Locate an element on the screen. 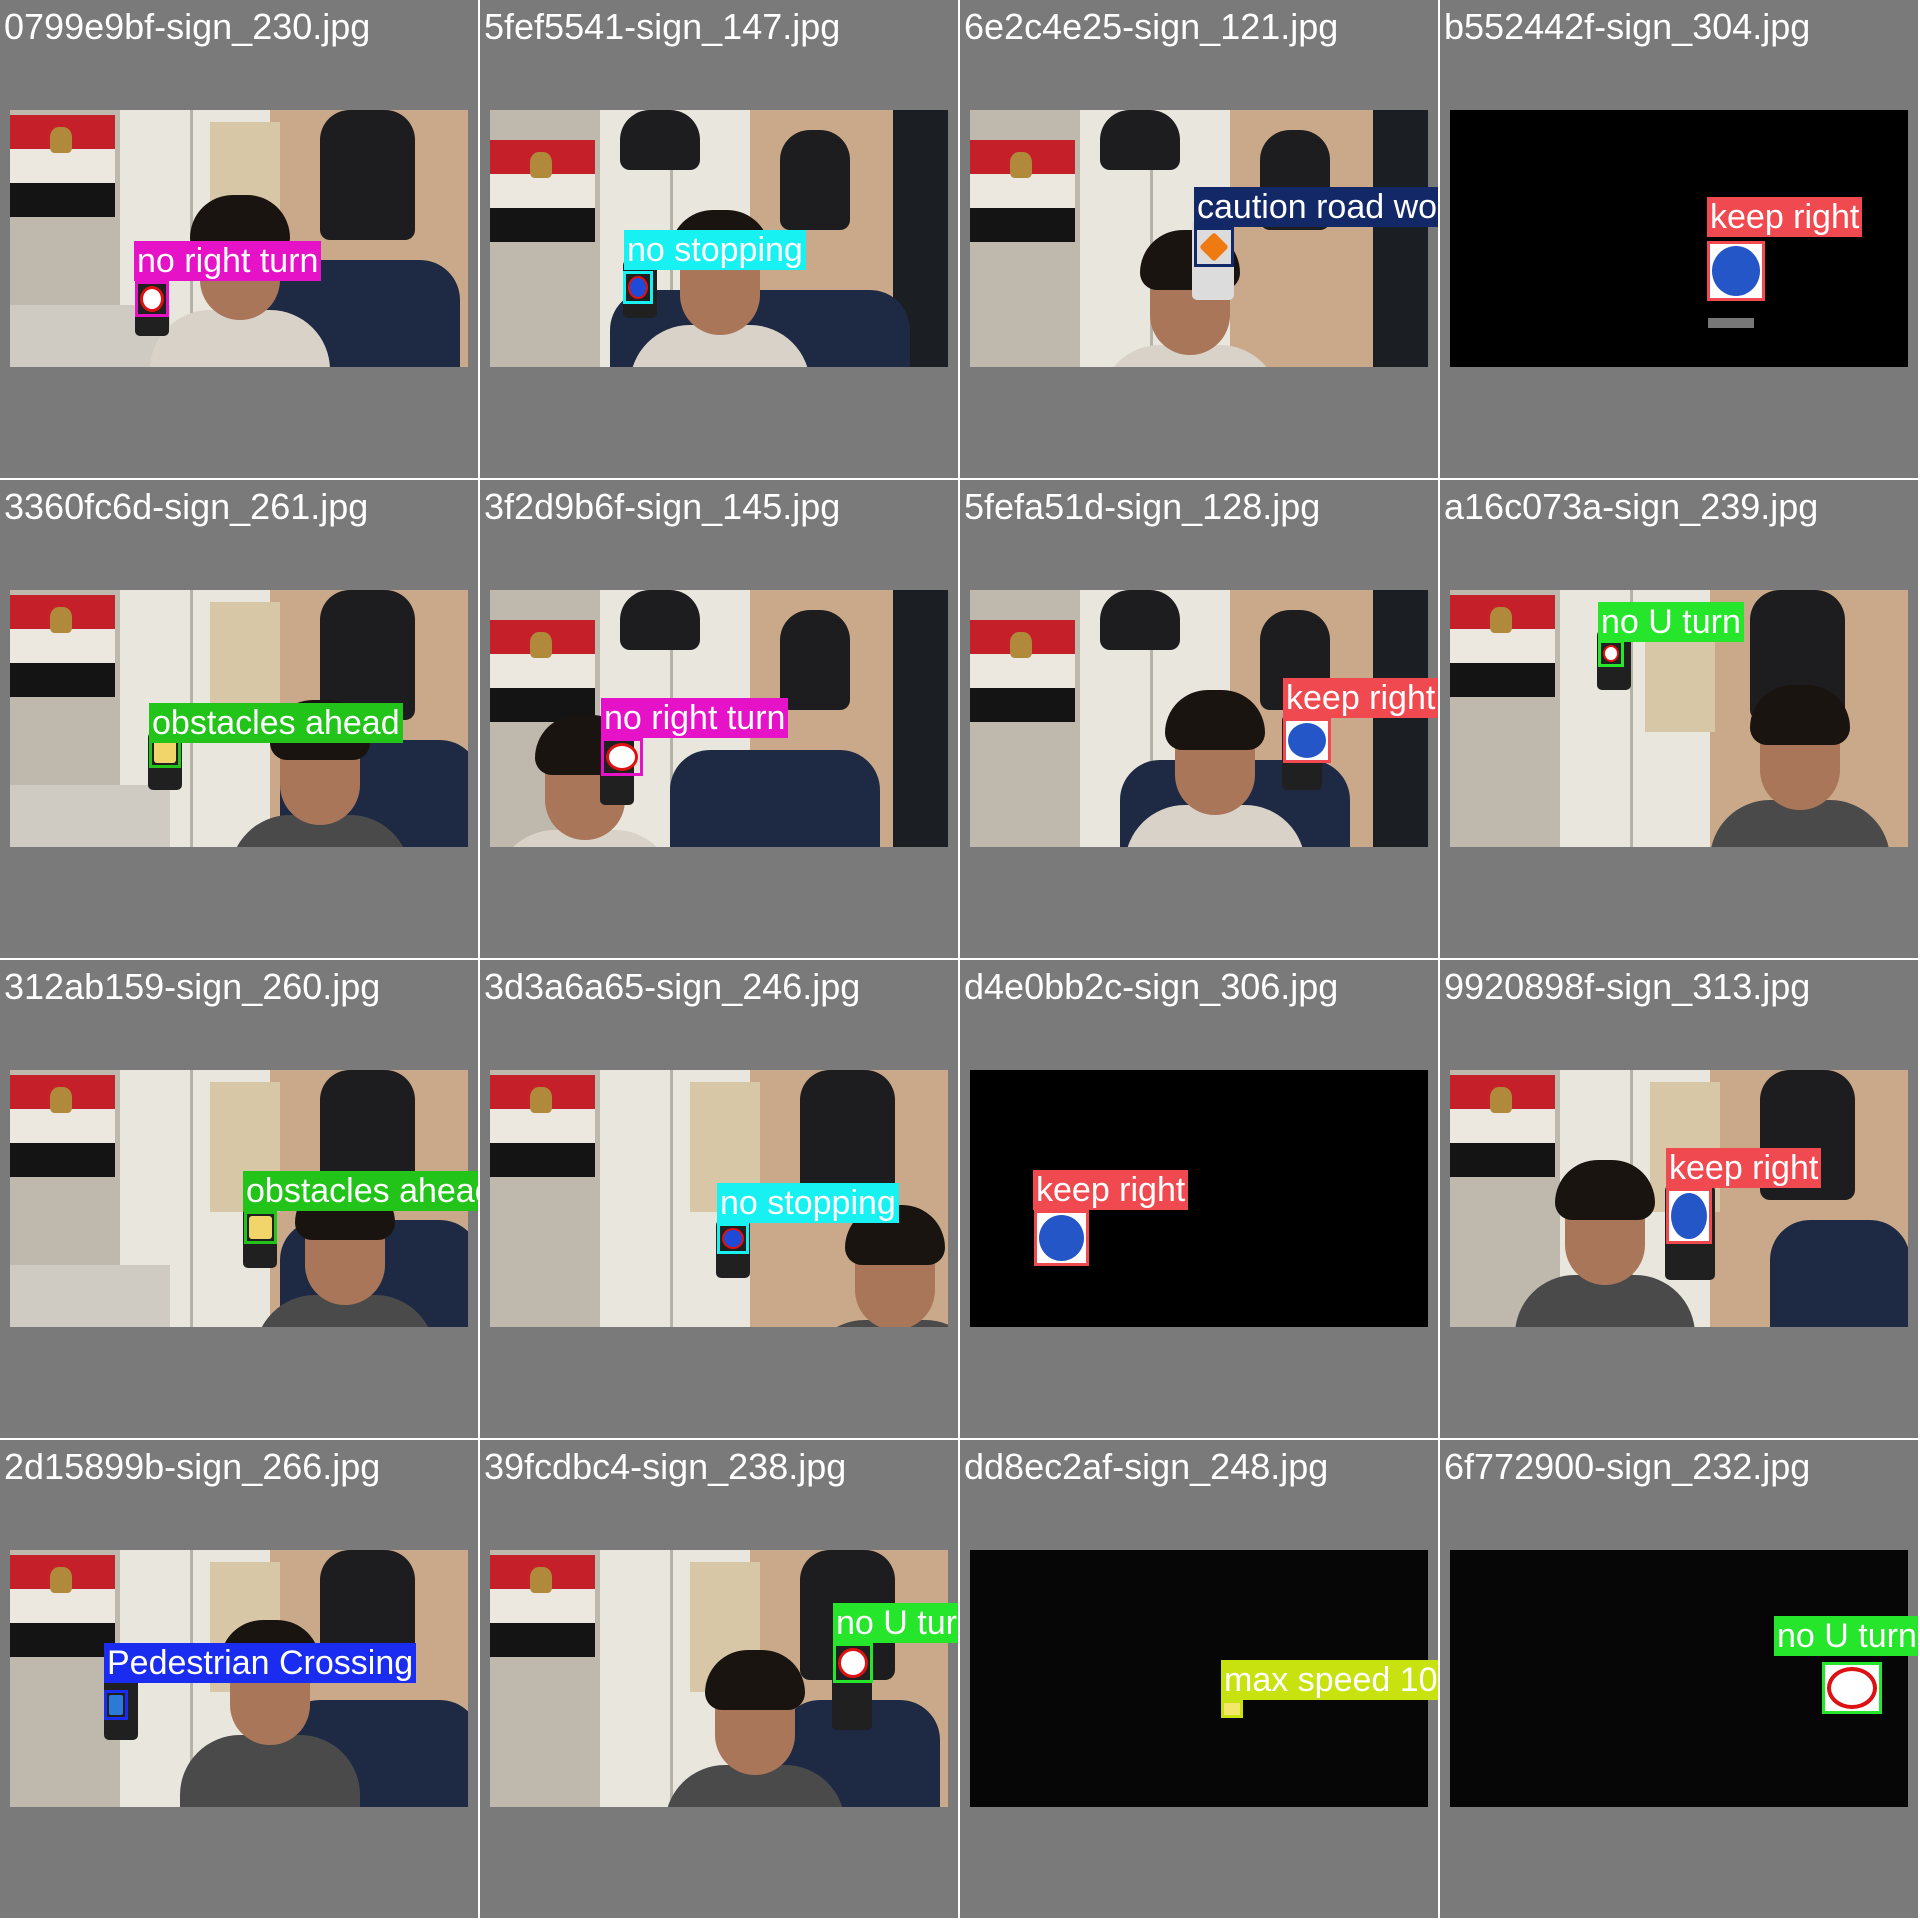 The width and height of the screenshot is (1920, 1920). tile-filename: 3d3a6a65-sign_246.jpg is located at coordinates (672, 986).